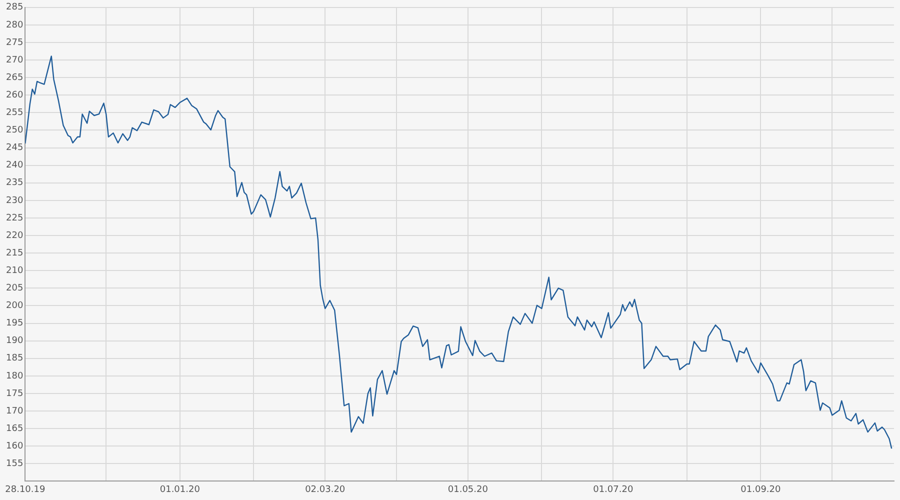 This screenshot has height=500, width=900. Describe the element at coordinates (15, 218) in the screenshot. I see `y-tick-label: 225` at that location.